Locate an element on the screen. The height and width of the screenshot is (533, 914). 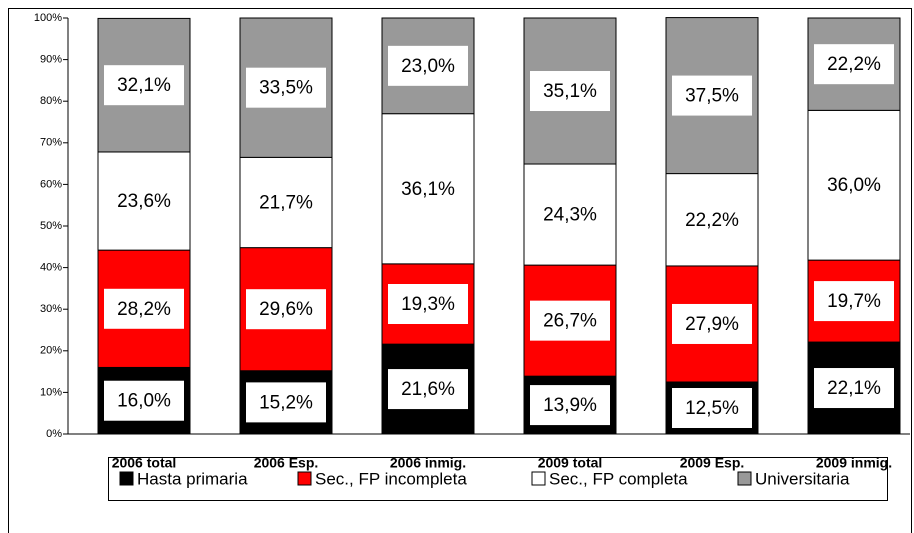
data-label: 21,7% is located at coordinates (286, 203).